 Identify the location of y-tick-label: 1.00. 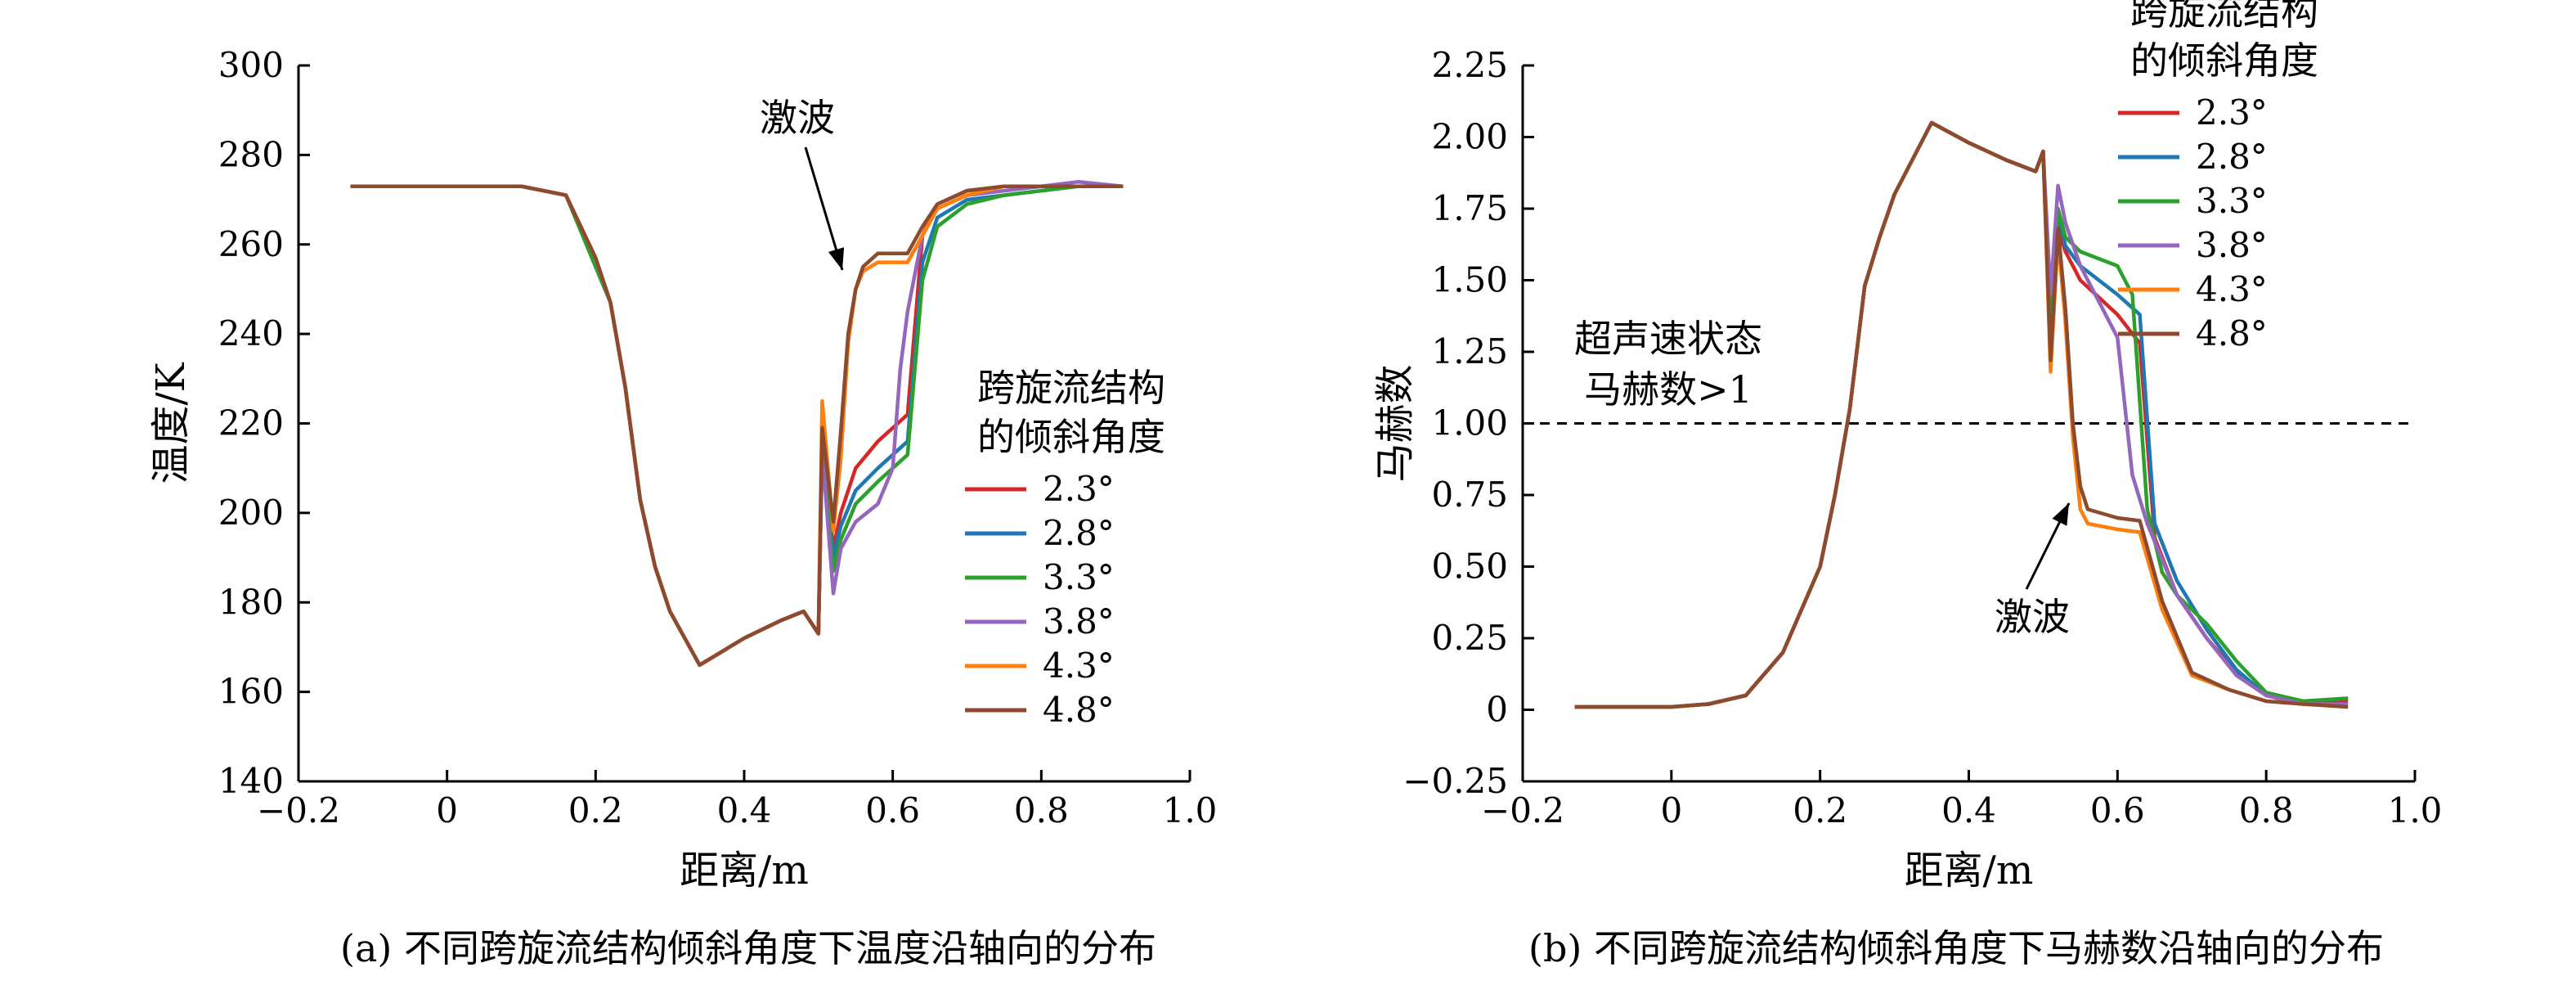
(1470, 423).